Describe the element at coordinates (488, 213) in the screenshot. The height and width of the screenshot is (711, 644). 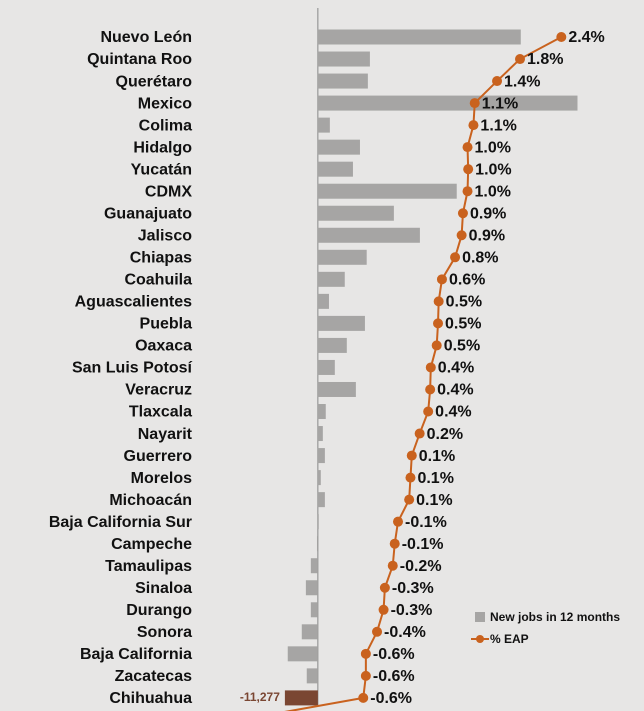
I see `line-value-label: 0.9%` at that location.